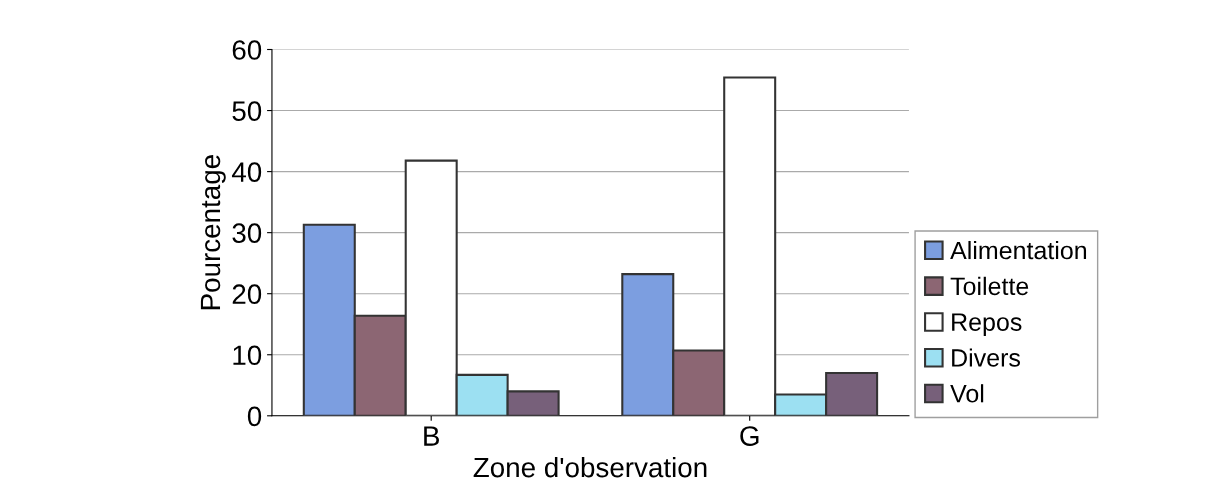 This screenshot has height=495, width=1225. I want to click on y-tick-label: 0, so click(254, 416).